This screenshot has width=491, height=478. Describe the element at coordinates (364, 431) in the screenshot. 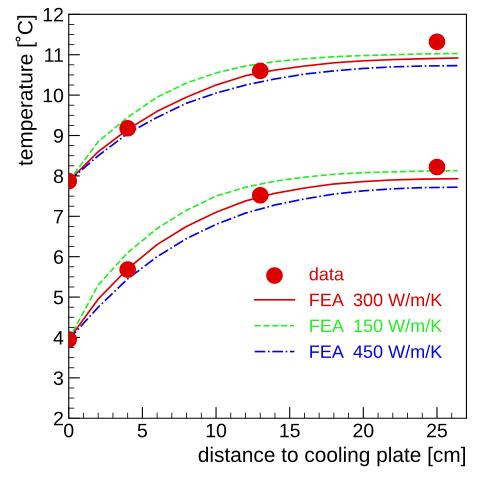

I see `x-tick-label: 20` at that location.